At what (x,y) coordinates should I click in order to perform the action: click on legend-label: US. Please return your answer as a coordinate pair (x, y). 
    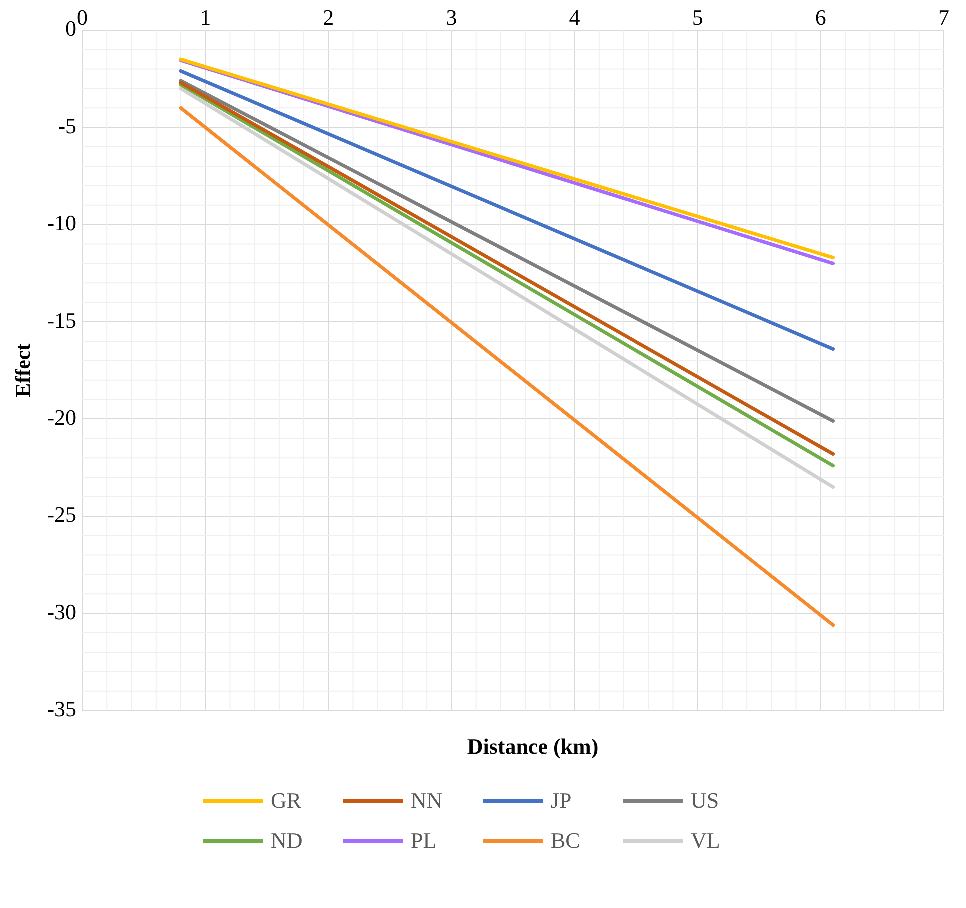
    Looking at the image, I should click on (705, 801).